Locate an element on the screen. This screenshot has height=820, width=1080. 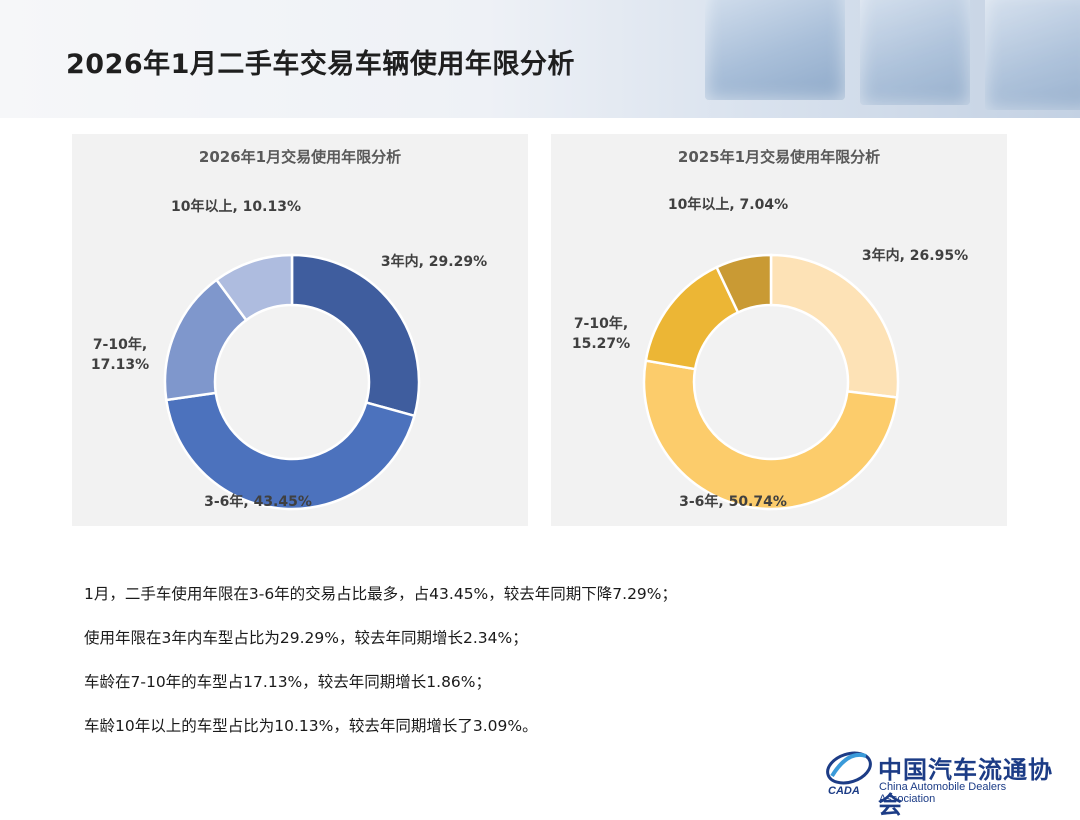
slice-label: 3年内, 26.95% is located at coordinates (915, 255).